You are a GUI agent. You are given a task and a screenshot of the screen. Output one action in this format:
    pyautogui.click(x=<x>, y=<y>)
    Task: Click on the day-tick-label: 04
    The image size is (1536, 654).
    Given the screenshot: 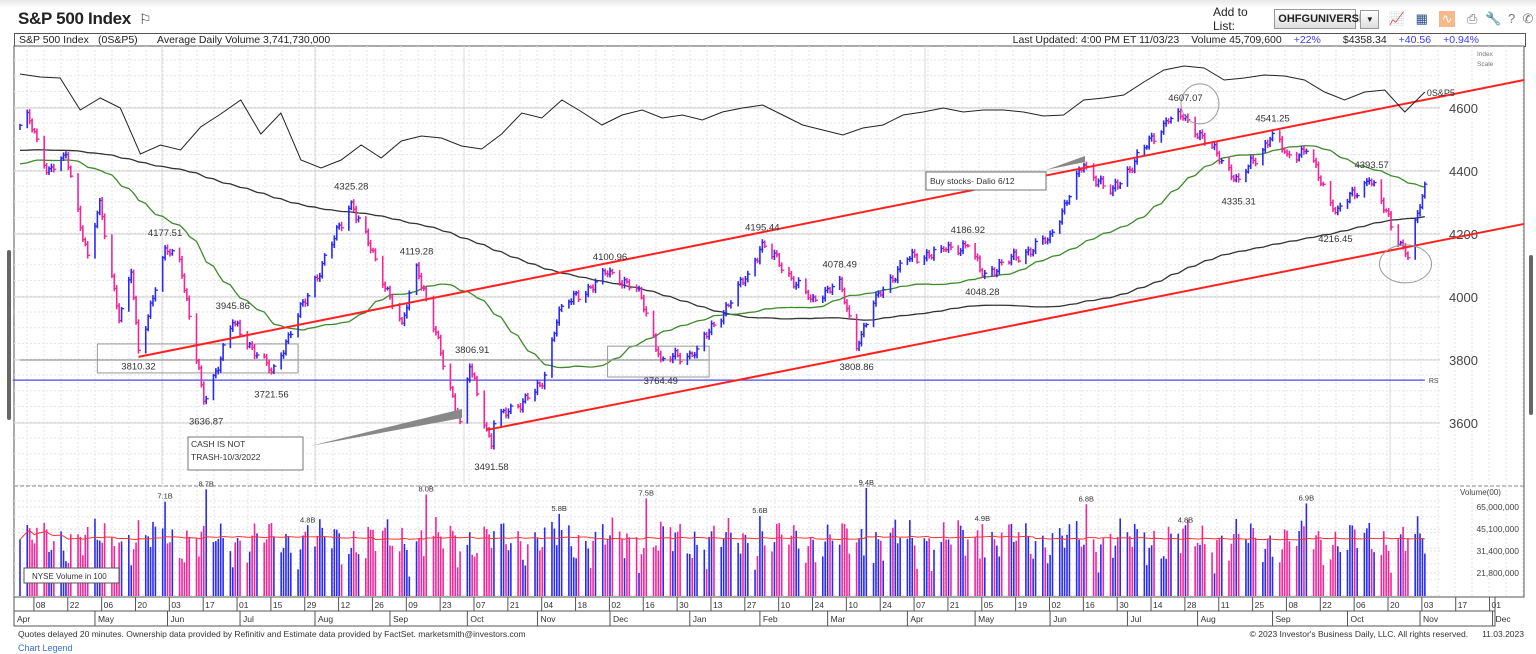 What is the action you would take?
    pyautogui.click(x=549, y=605)
    